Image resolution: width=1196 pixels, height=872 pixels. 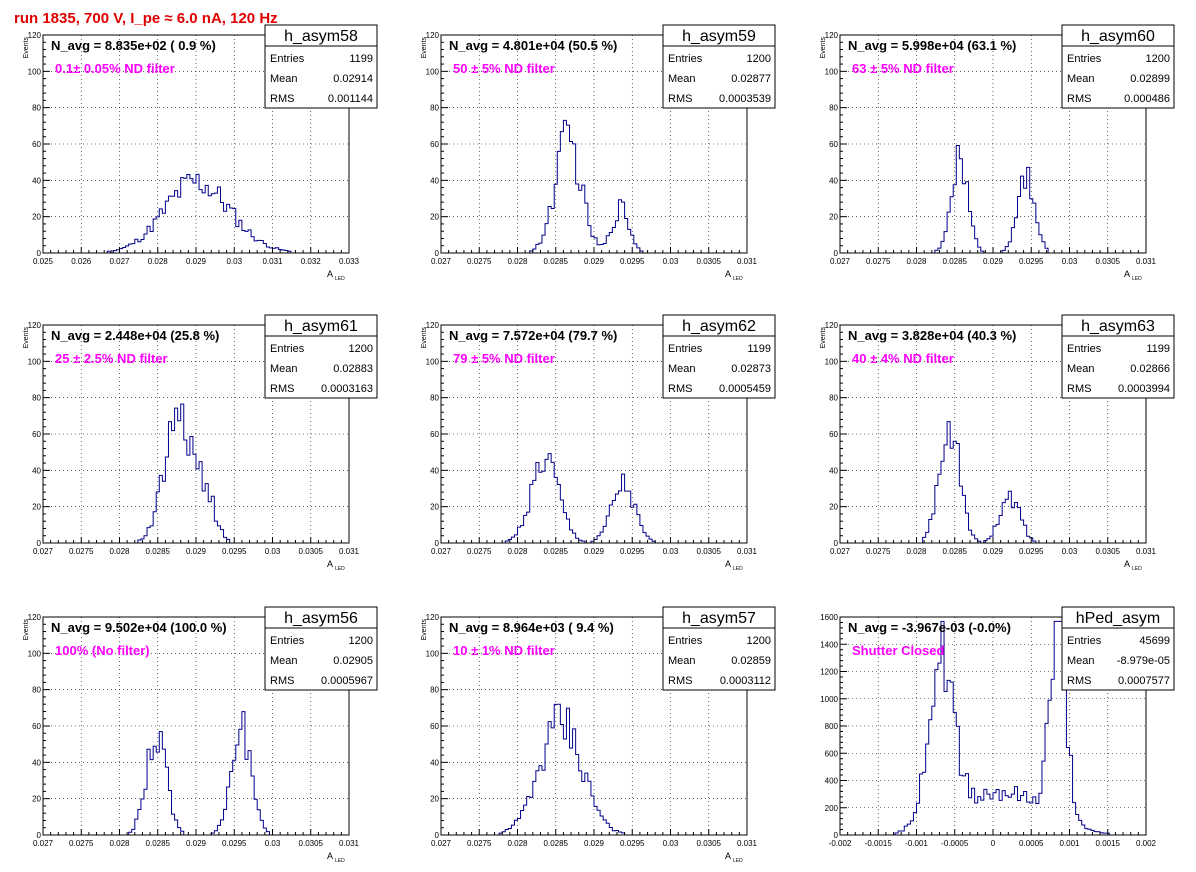 I want to click on filter-annotation: Shutter Closed, so click(x=898, y=650).